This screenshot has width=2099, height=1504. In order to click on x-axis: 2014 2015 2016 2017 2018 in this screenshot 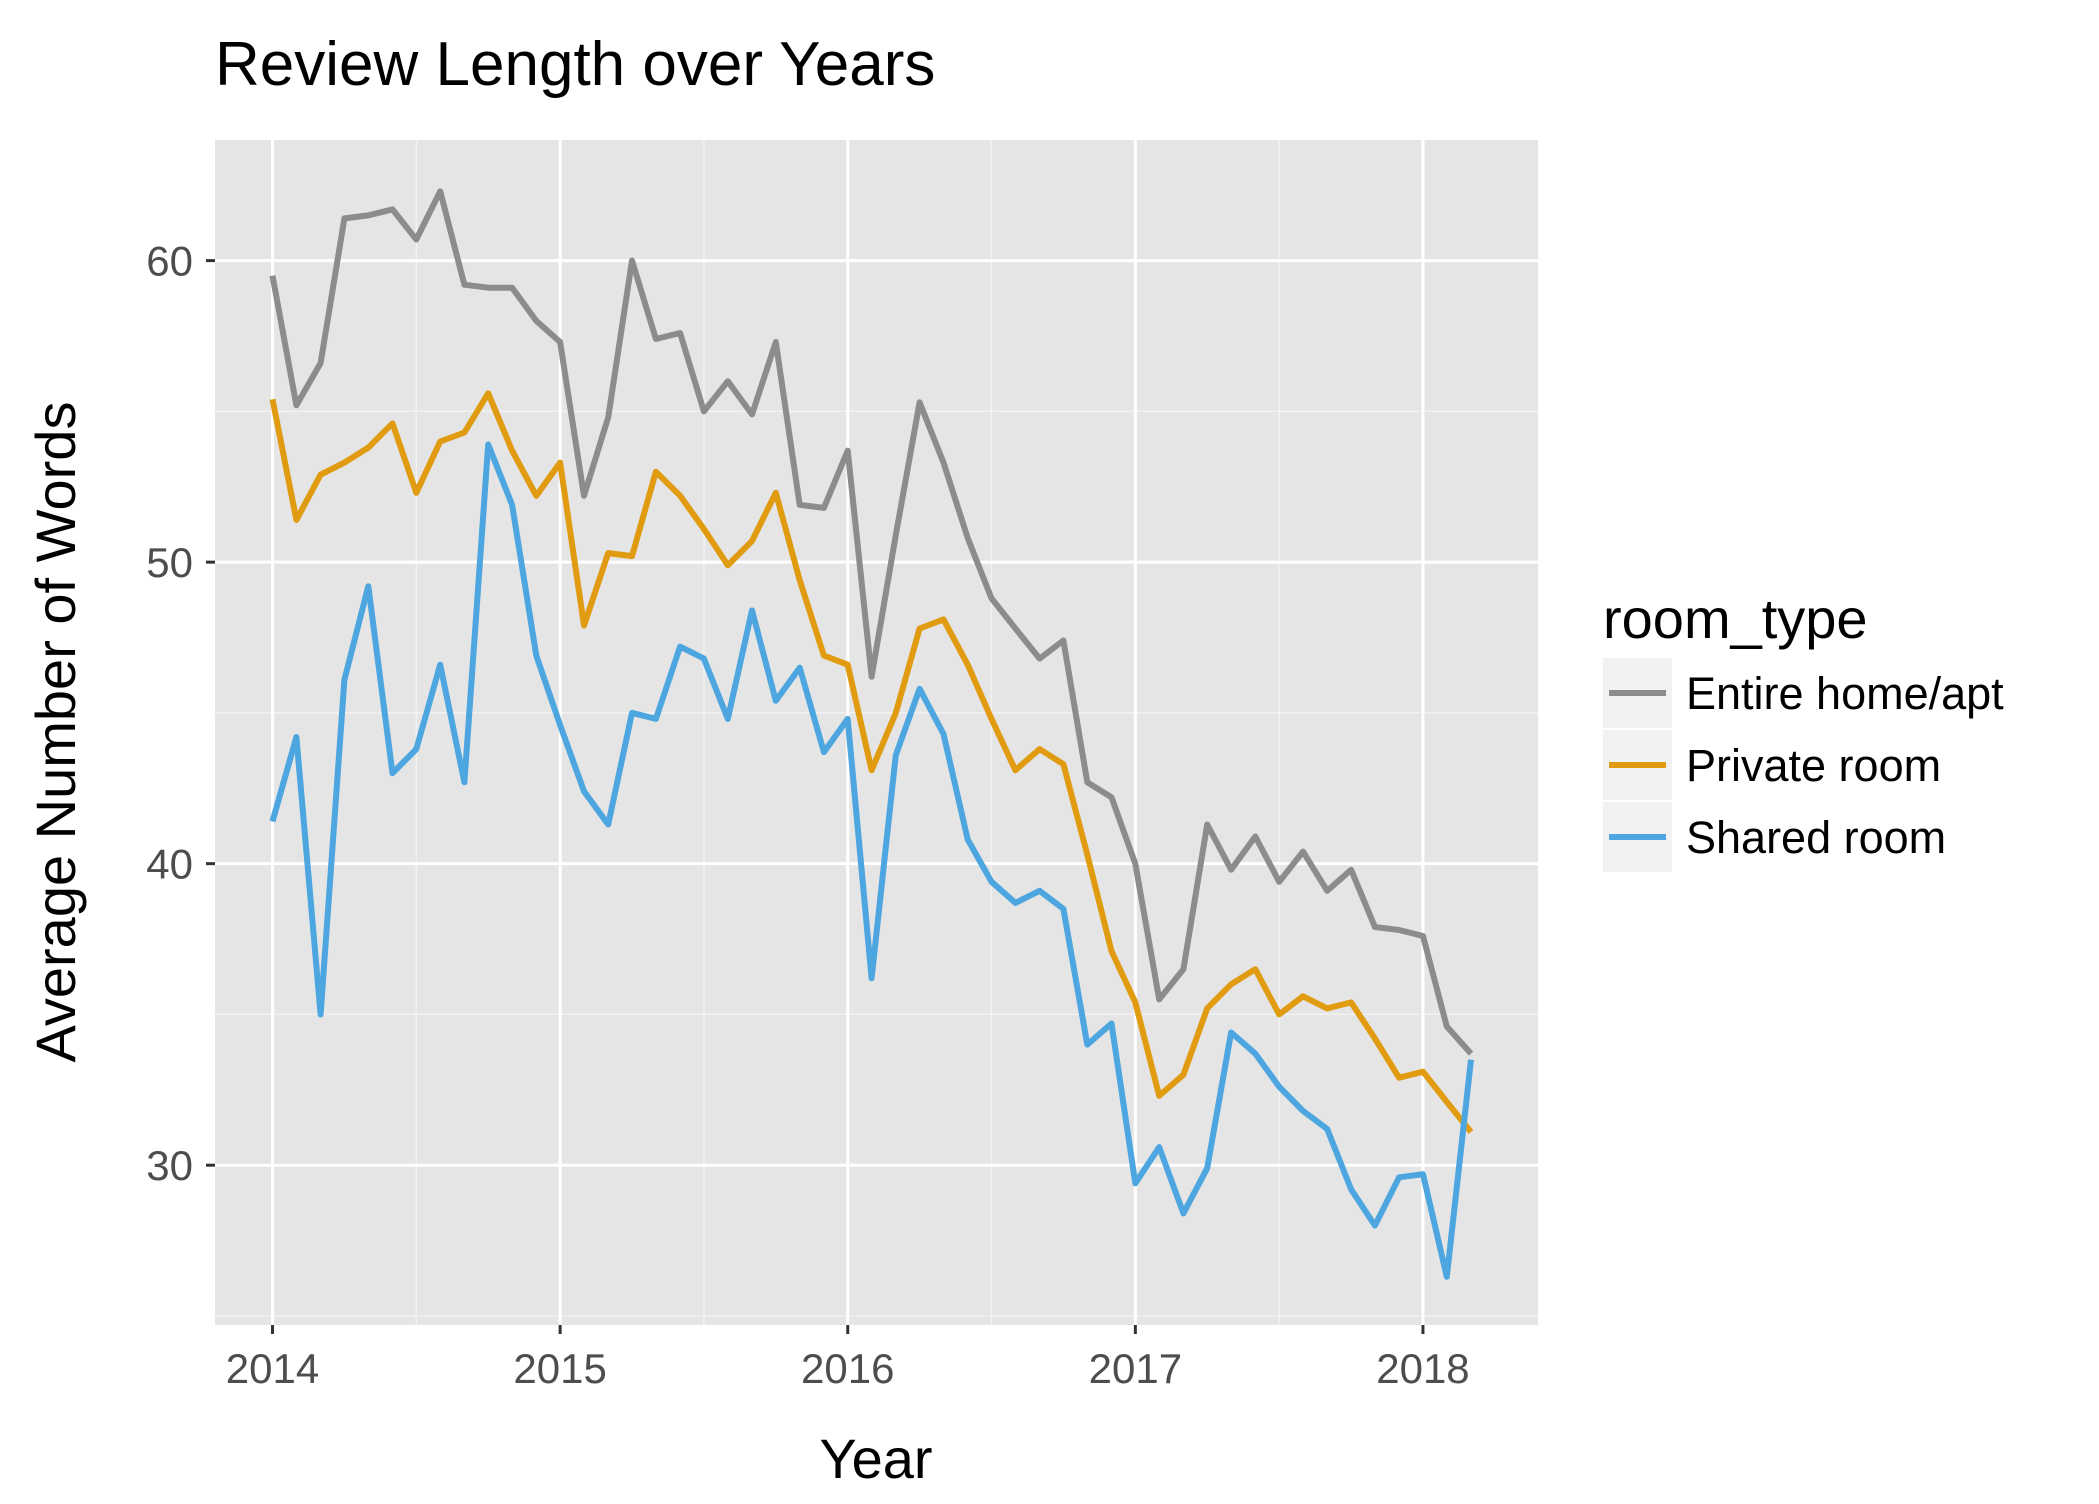, I will do `click(848, 1358)`.